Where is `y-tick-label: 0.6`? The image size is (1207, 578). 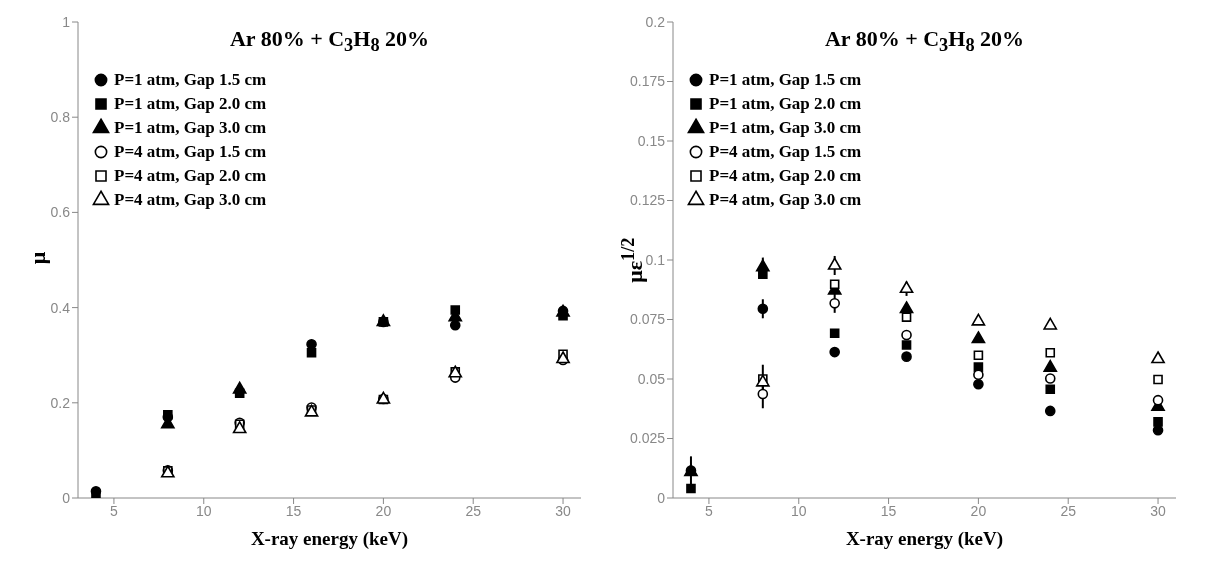
y-tick-label: 0.6 is located at coordinates (60, 212).